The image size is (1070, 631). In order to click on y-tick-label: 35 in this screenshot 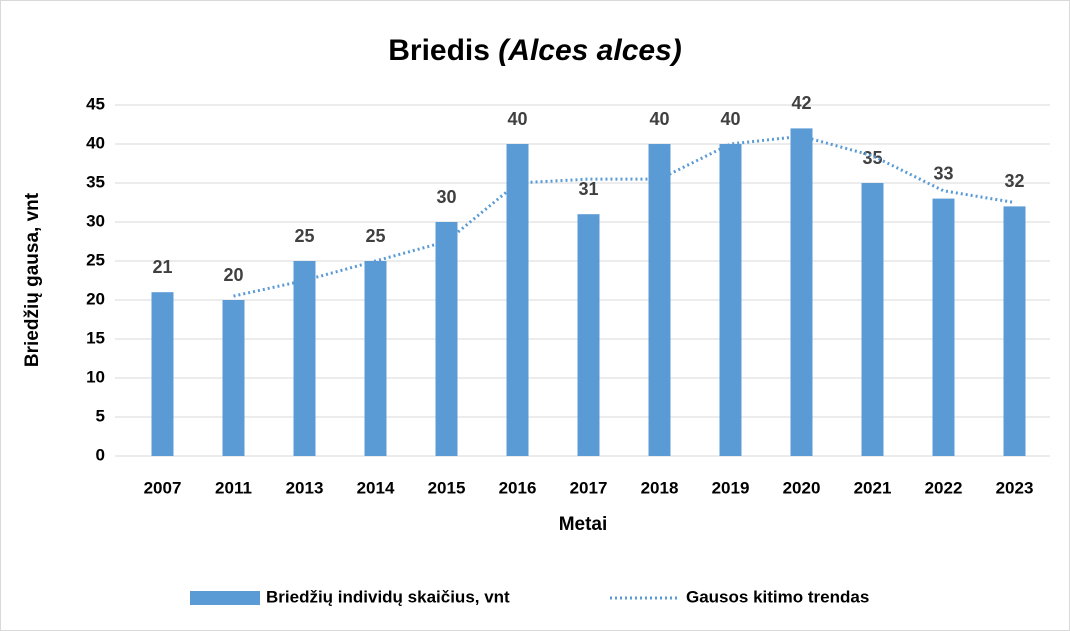, I will do `click(95, 181)`.